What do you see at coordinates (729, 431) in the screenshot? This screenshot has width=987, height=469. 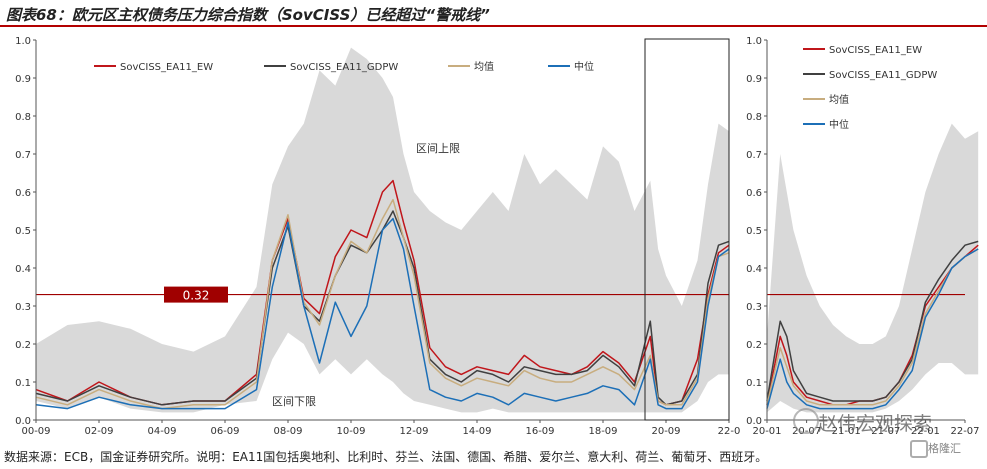 I see `x-tick-label: 22-0` at bounding box center [729, 431].